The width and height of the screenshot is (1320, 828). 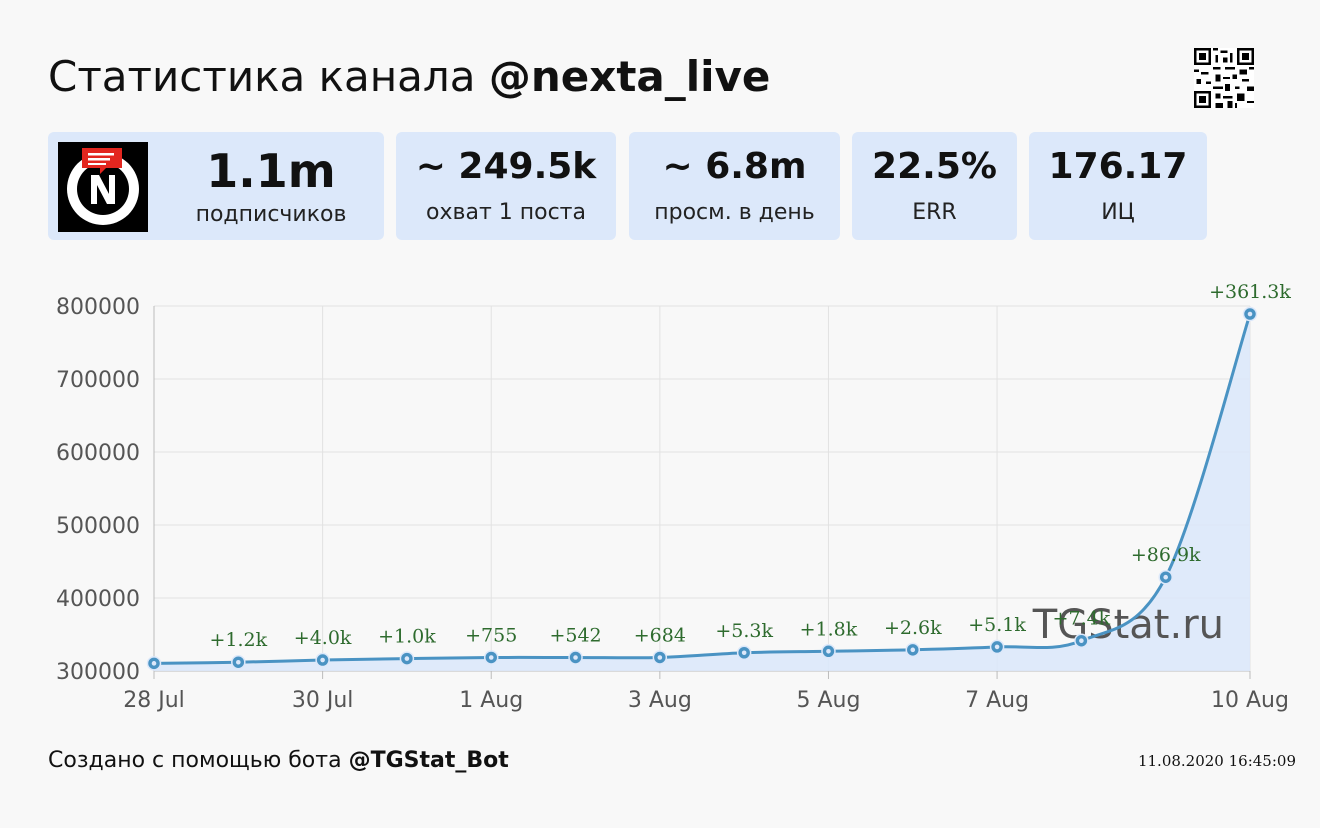 I want to click on stat-card-reach: ~ 249.5k охват 1 поста, so click(x=506, y=186).